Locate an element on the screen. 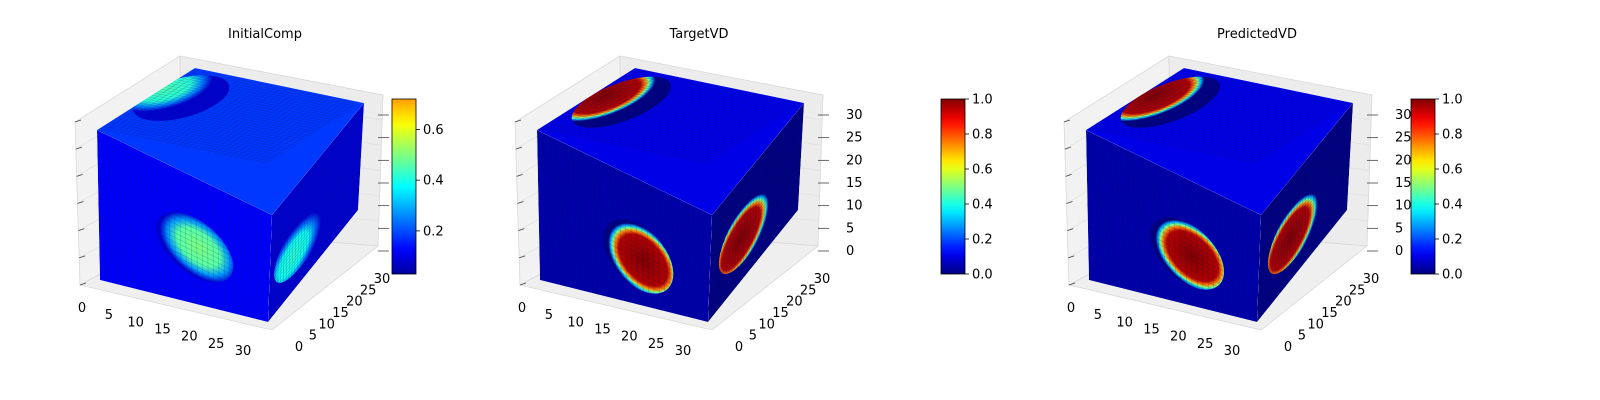 The image size is (1600, 400). subplot-title: PredictedVD is located at coordinates (1257, 34).